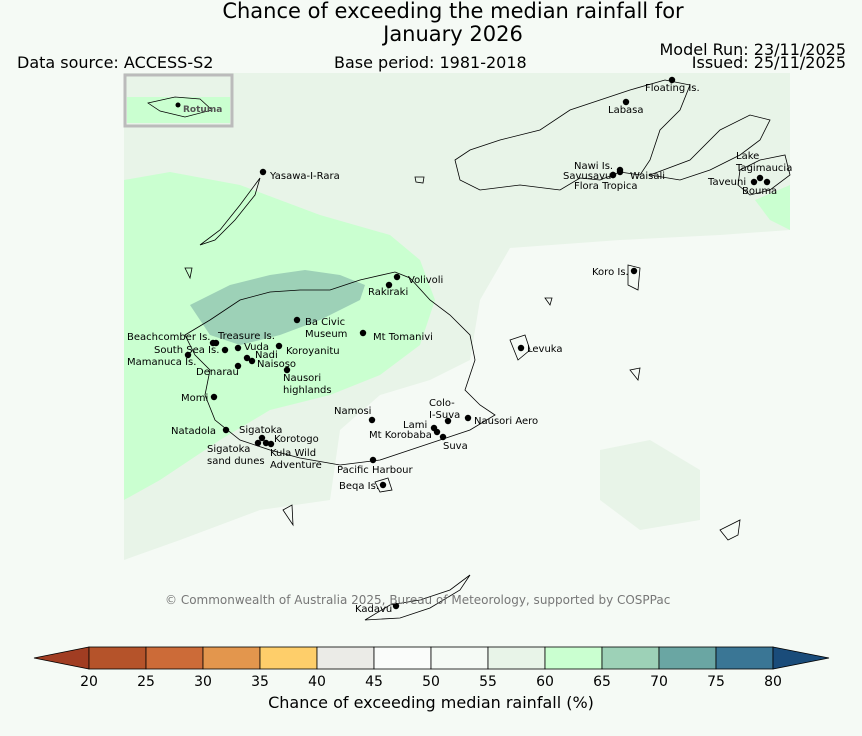 This screenshot has height=736, width=862. I want to click on place-label: Denarau, so click(217, 372).